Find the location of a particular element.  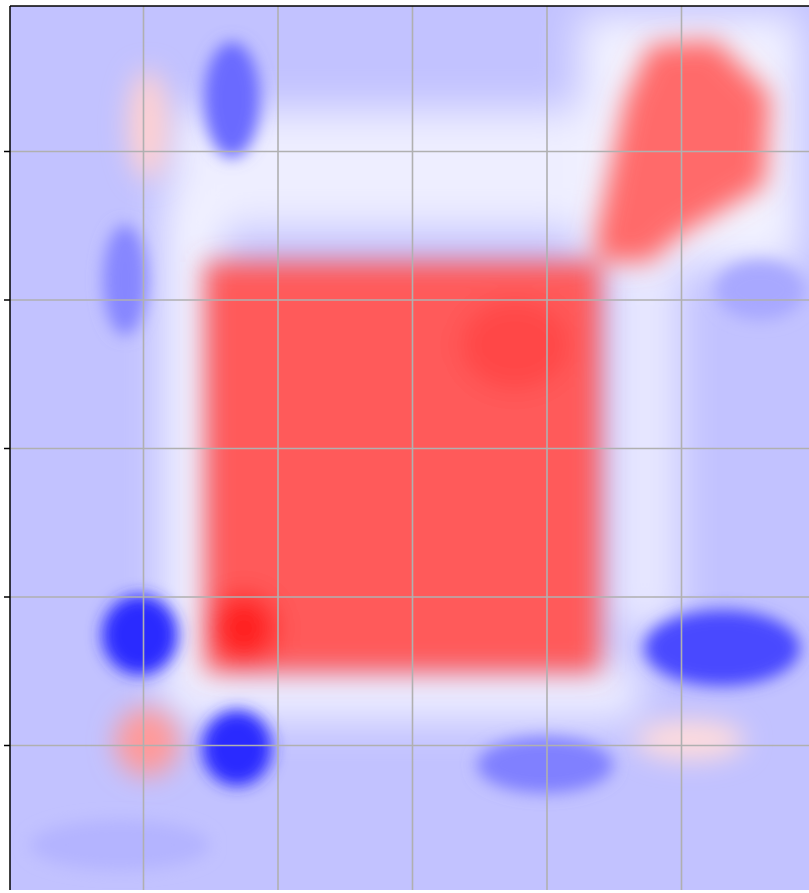

top-left-blue is located at coordinates (232, 100).